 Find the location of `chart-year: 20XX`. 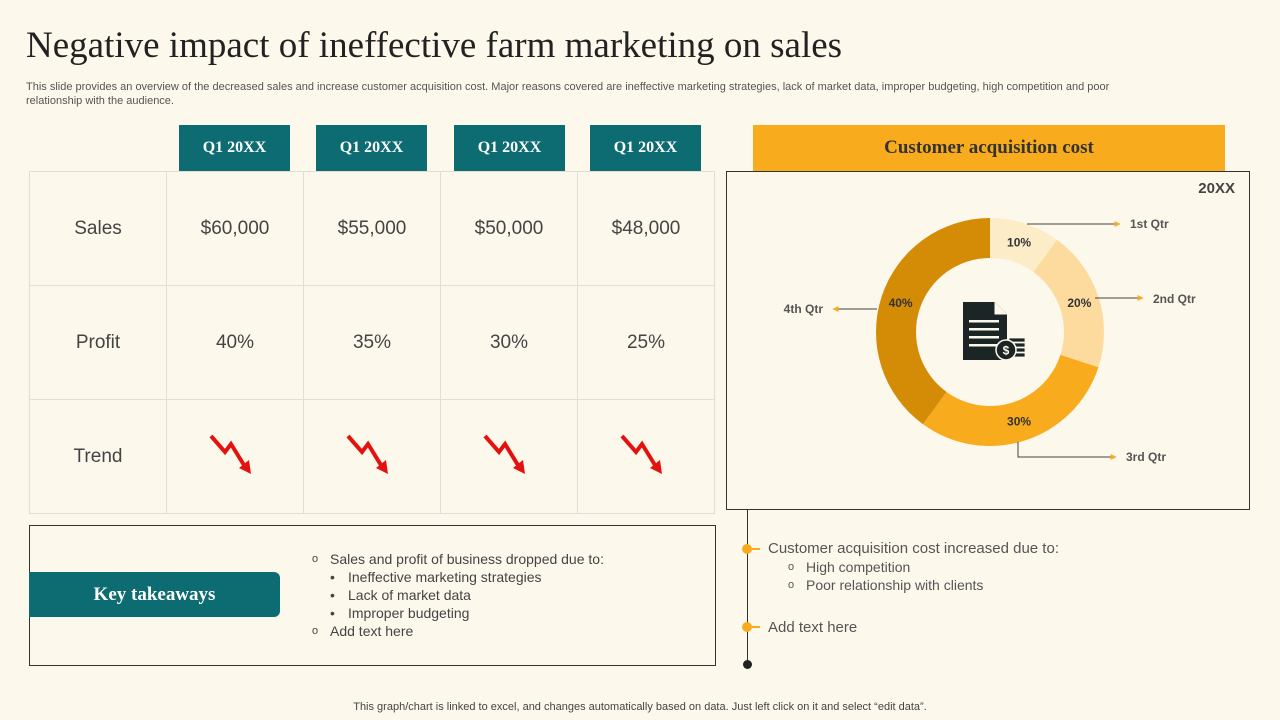

chart-year: 20XX is located at coordinates (1216, 188).